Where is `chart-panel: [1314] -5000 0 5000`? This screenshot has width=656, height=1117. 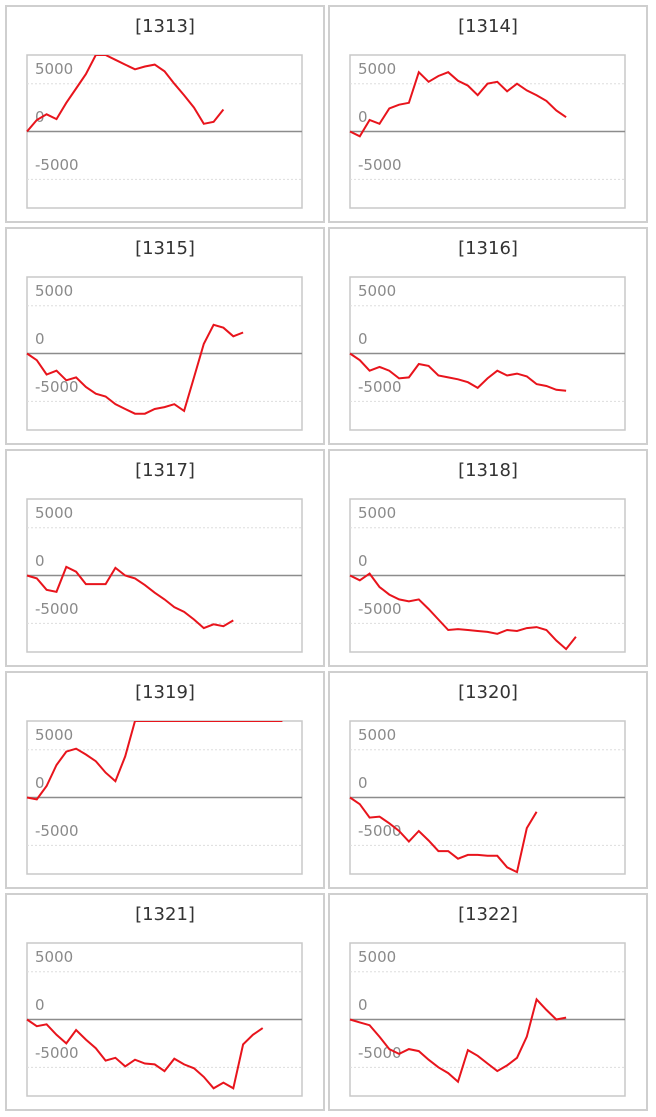 chart-panel: [1314] -5000 0 5000 is located at coordinates (488, 114).